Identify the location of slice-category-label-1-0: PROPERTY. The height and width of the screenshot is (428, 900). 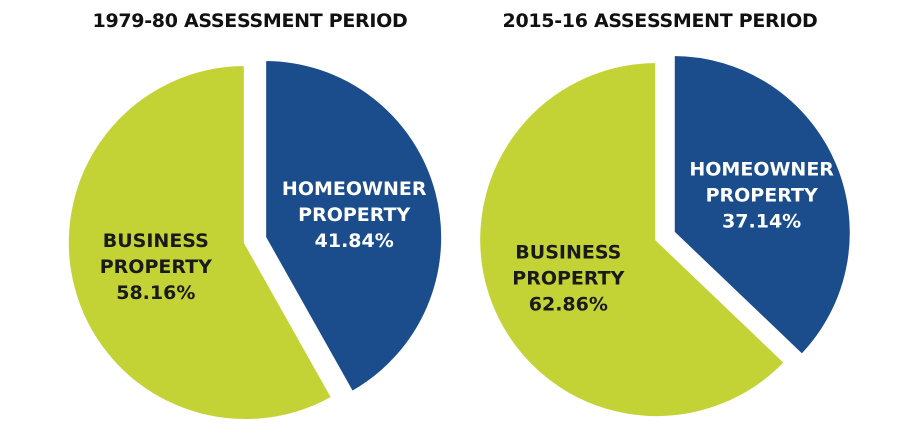
(762, 196).